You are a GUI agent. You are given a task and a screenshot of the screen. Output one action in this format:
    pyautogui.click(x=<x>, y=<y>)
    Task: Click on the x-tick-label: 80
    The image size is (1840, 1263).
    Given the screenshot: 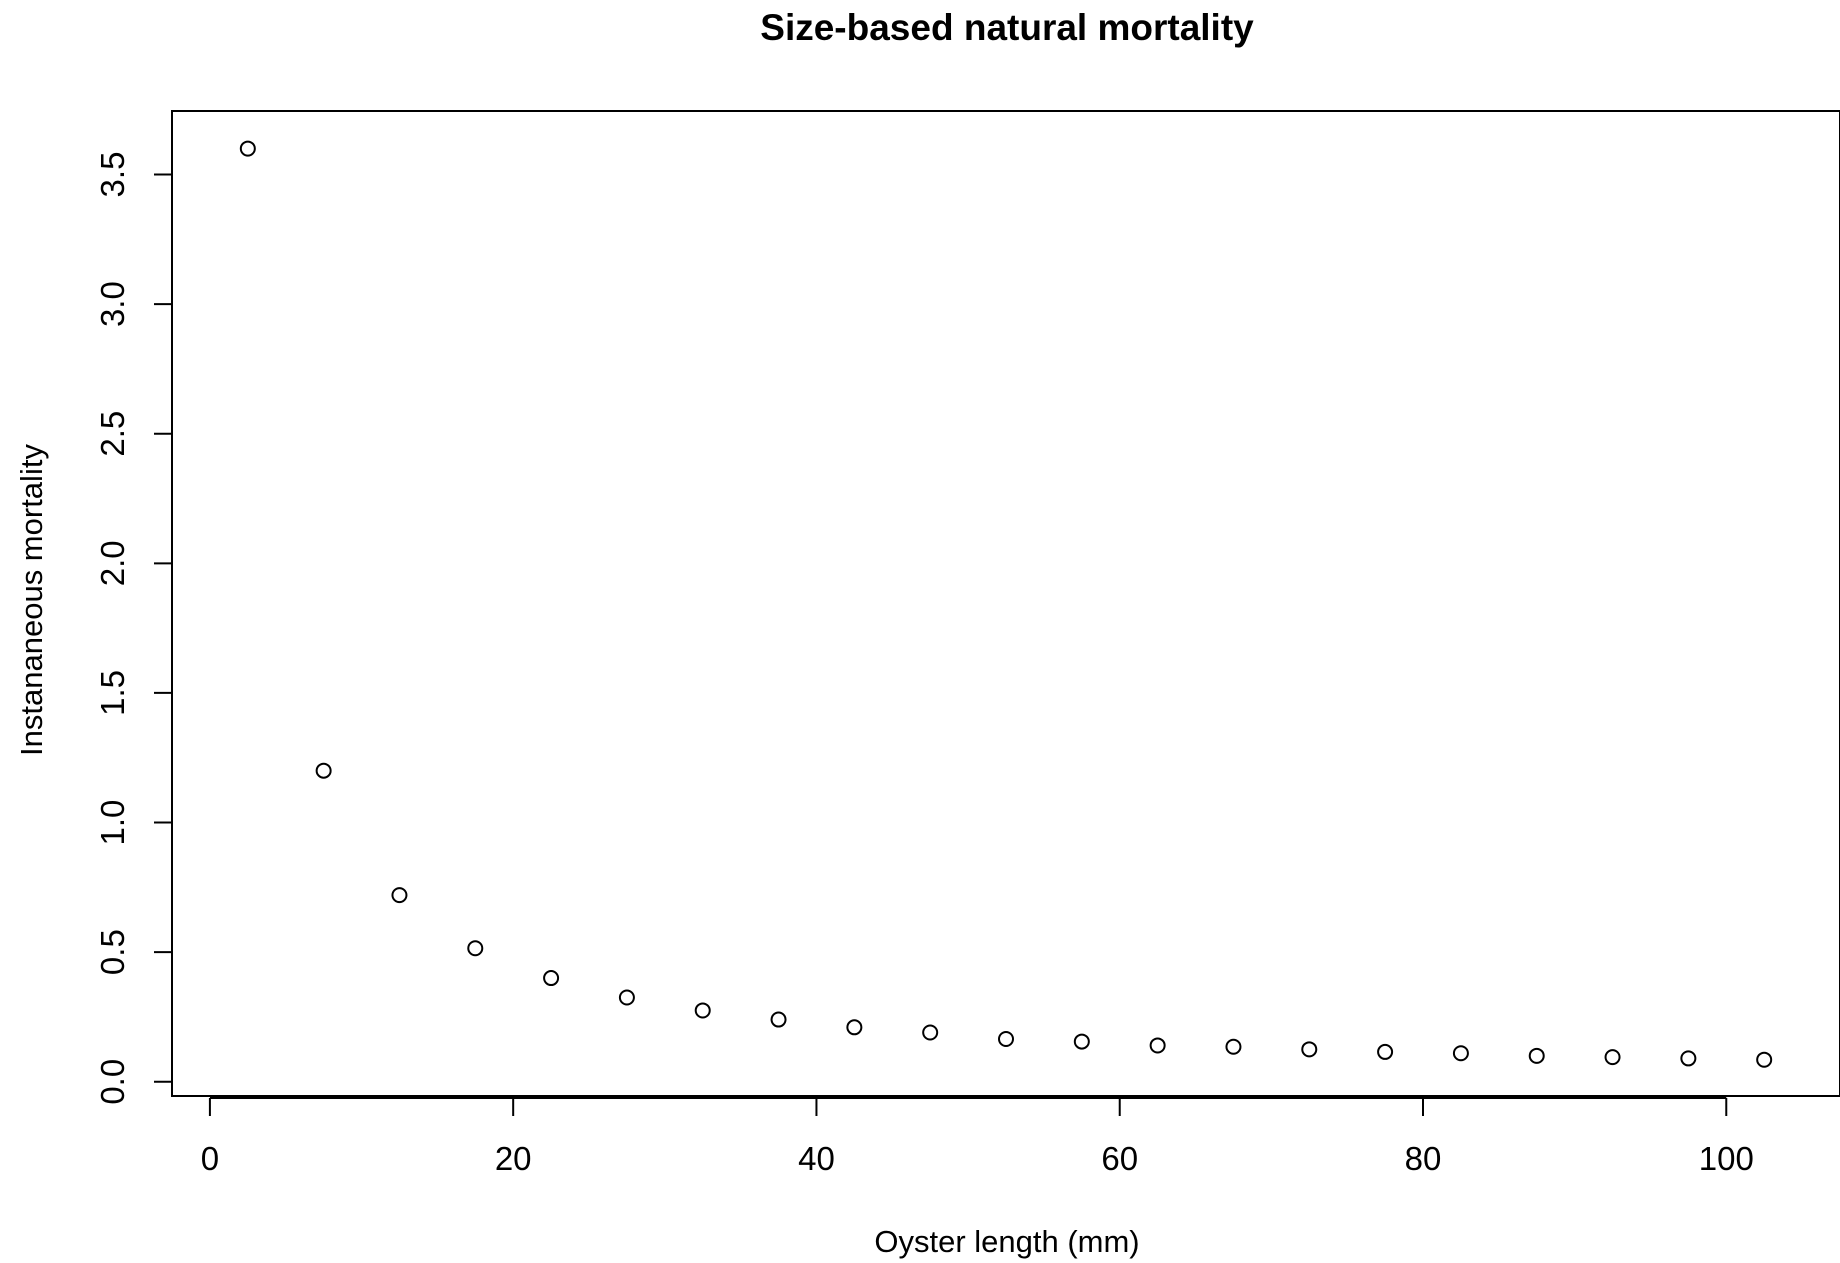 What is the action you would take?
    pyautogui.click(x=1423, y=1158)
    